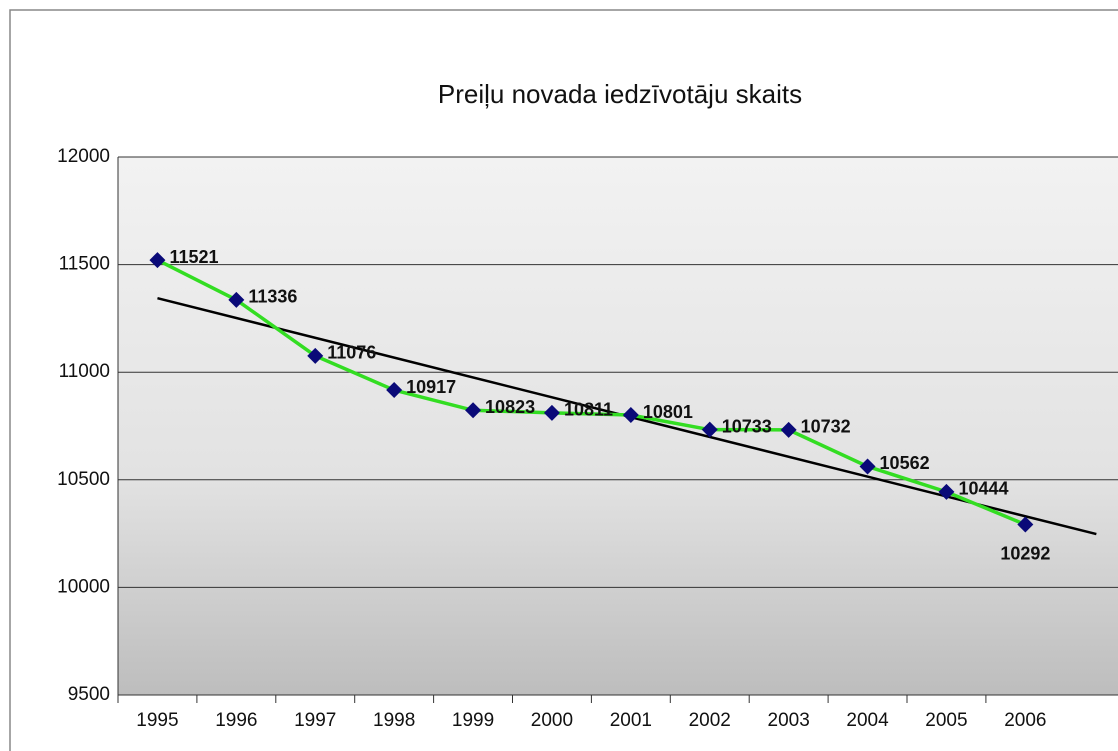 This screenshot has width=1118, height=751. Describe the element at coordinates (789, 720) in the screenshot. I see `x-tick-label: 2003` at that location.